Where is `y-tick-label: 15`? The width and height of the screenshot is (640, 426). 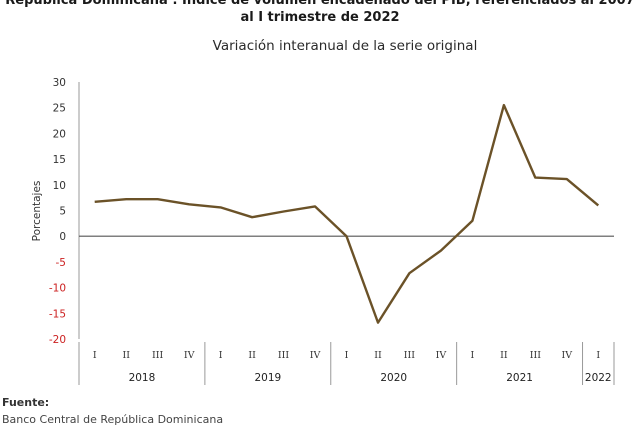
y-tick-label: 15 is located at coordinates (59, 160).